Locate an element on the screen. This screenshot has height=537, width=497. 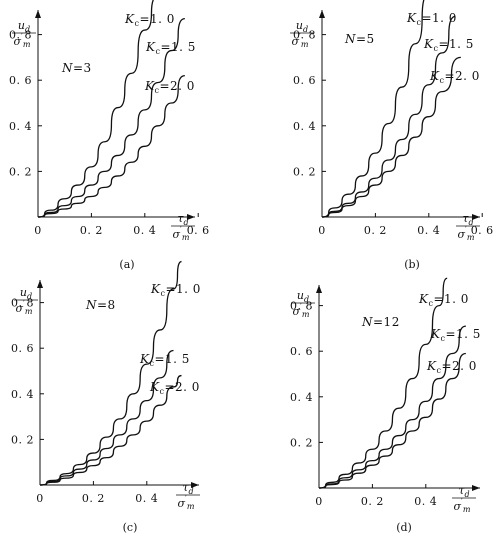
n-annotation: N=12 is located at coordinates (380, 322).